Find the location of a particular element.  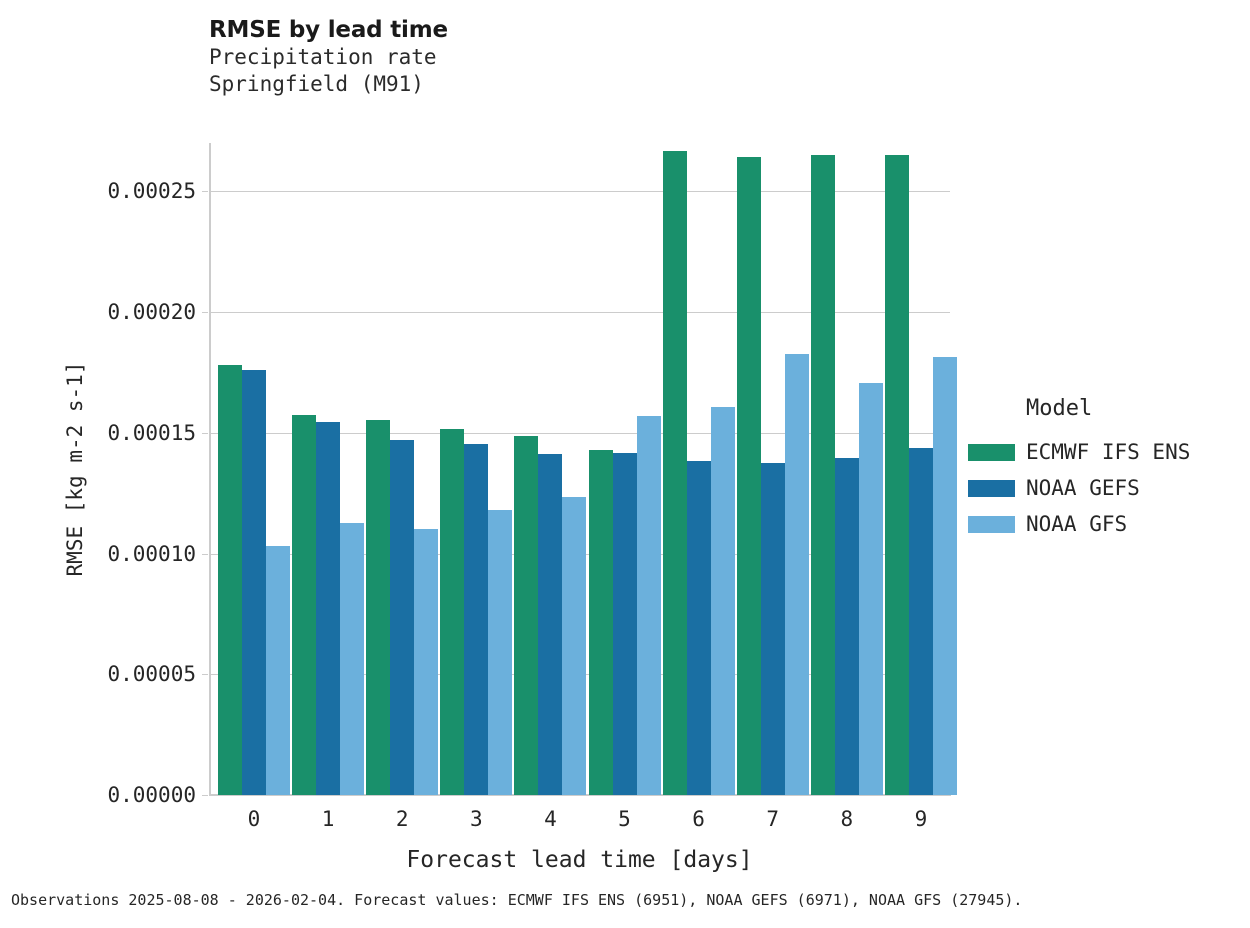

y-axis-tick-label: 0.00000 is located at coordinates (151, 795).